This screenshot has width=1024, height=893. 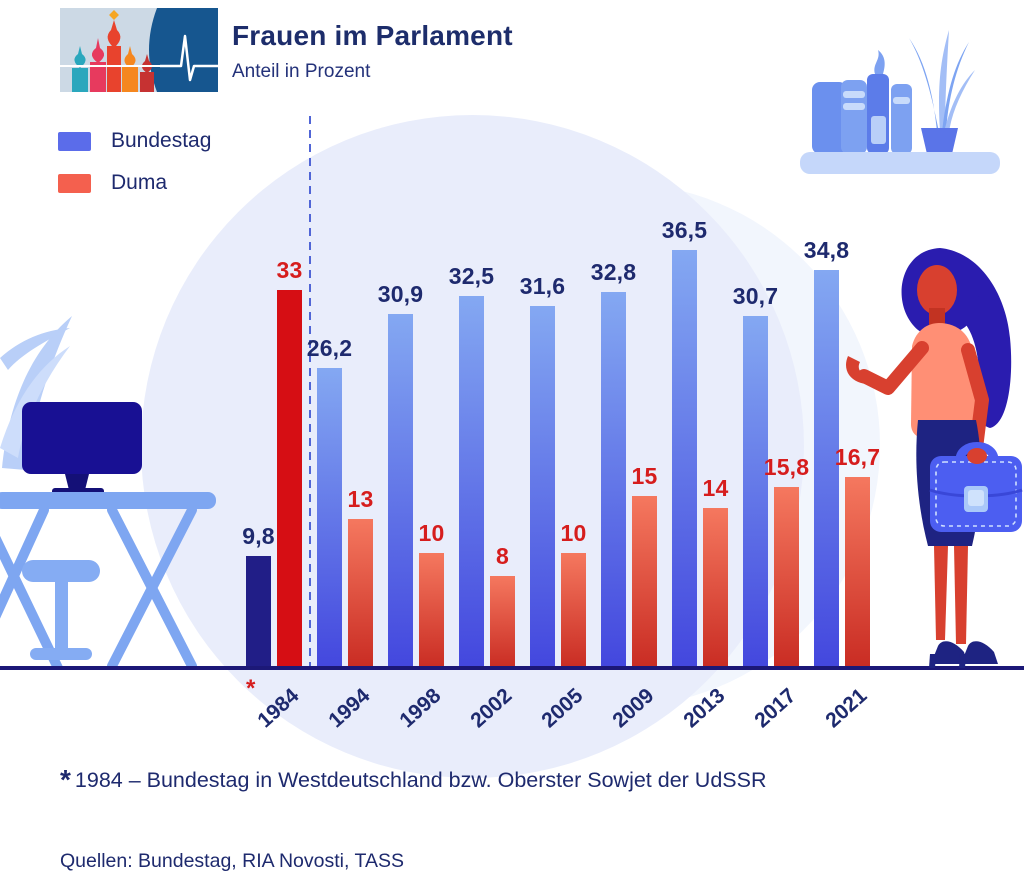 What do you see at coordinates (562, 708) in the screenshot?
I see `year-label: 2005` at bounding box center [562, 708].